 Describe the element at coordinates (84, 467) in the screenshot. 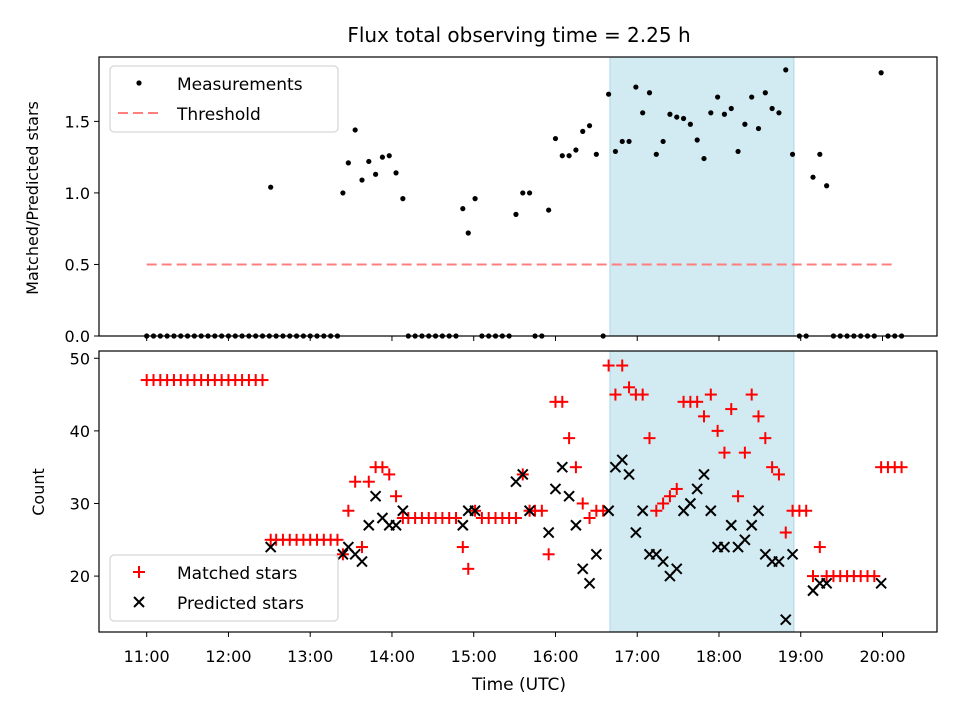

I see `bottom-y-axis-ticks: 20 30 40 50` at that location.